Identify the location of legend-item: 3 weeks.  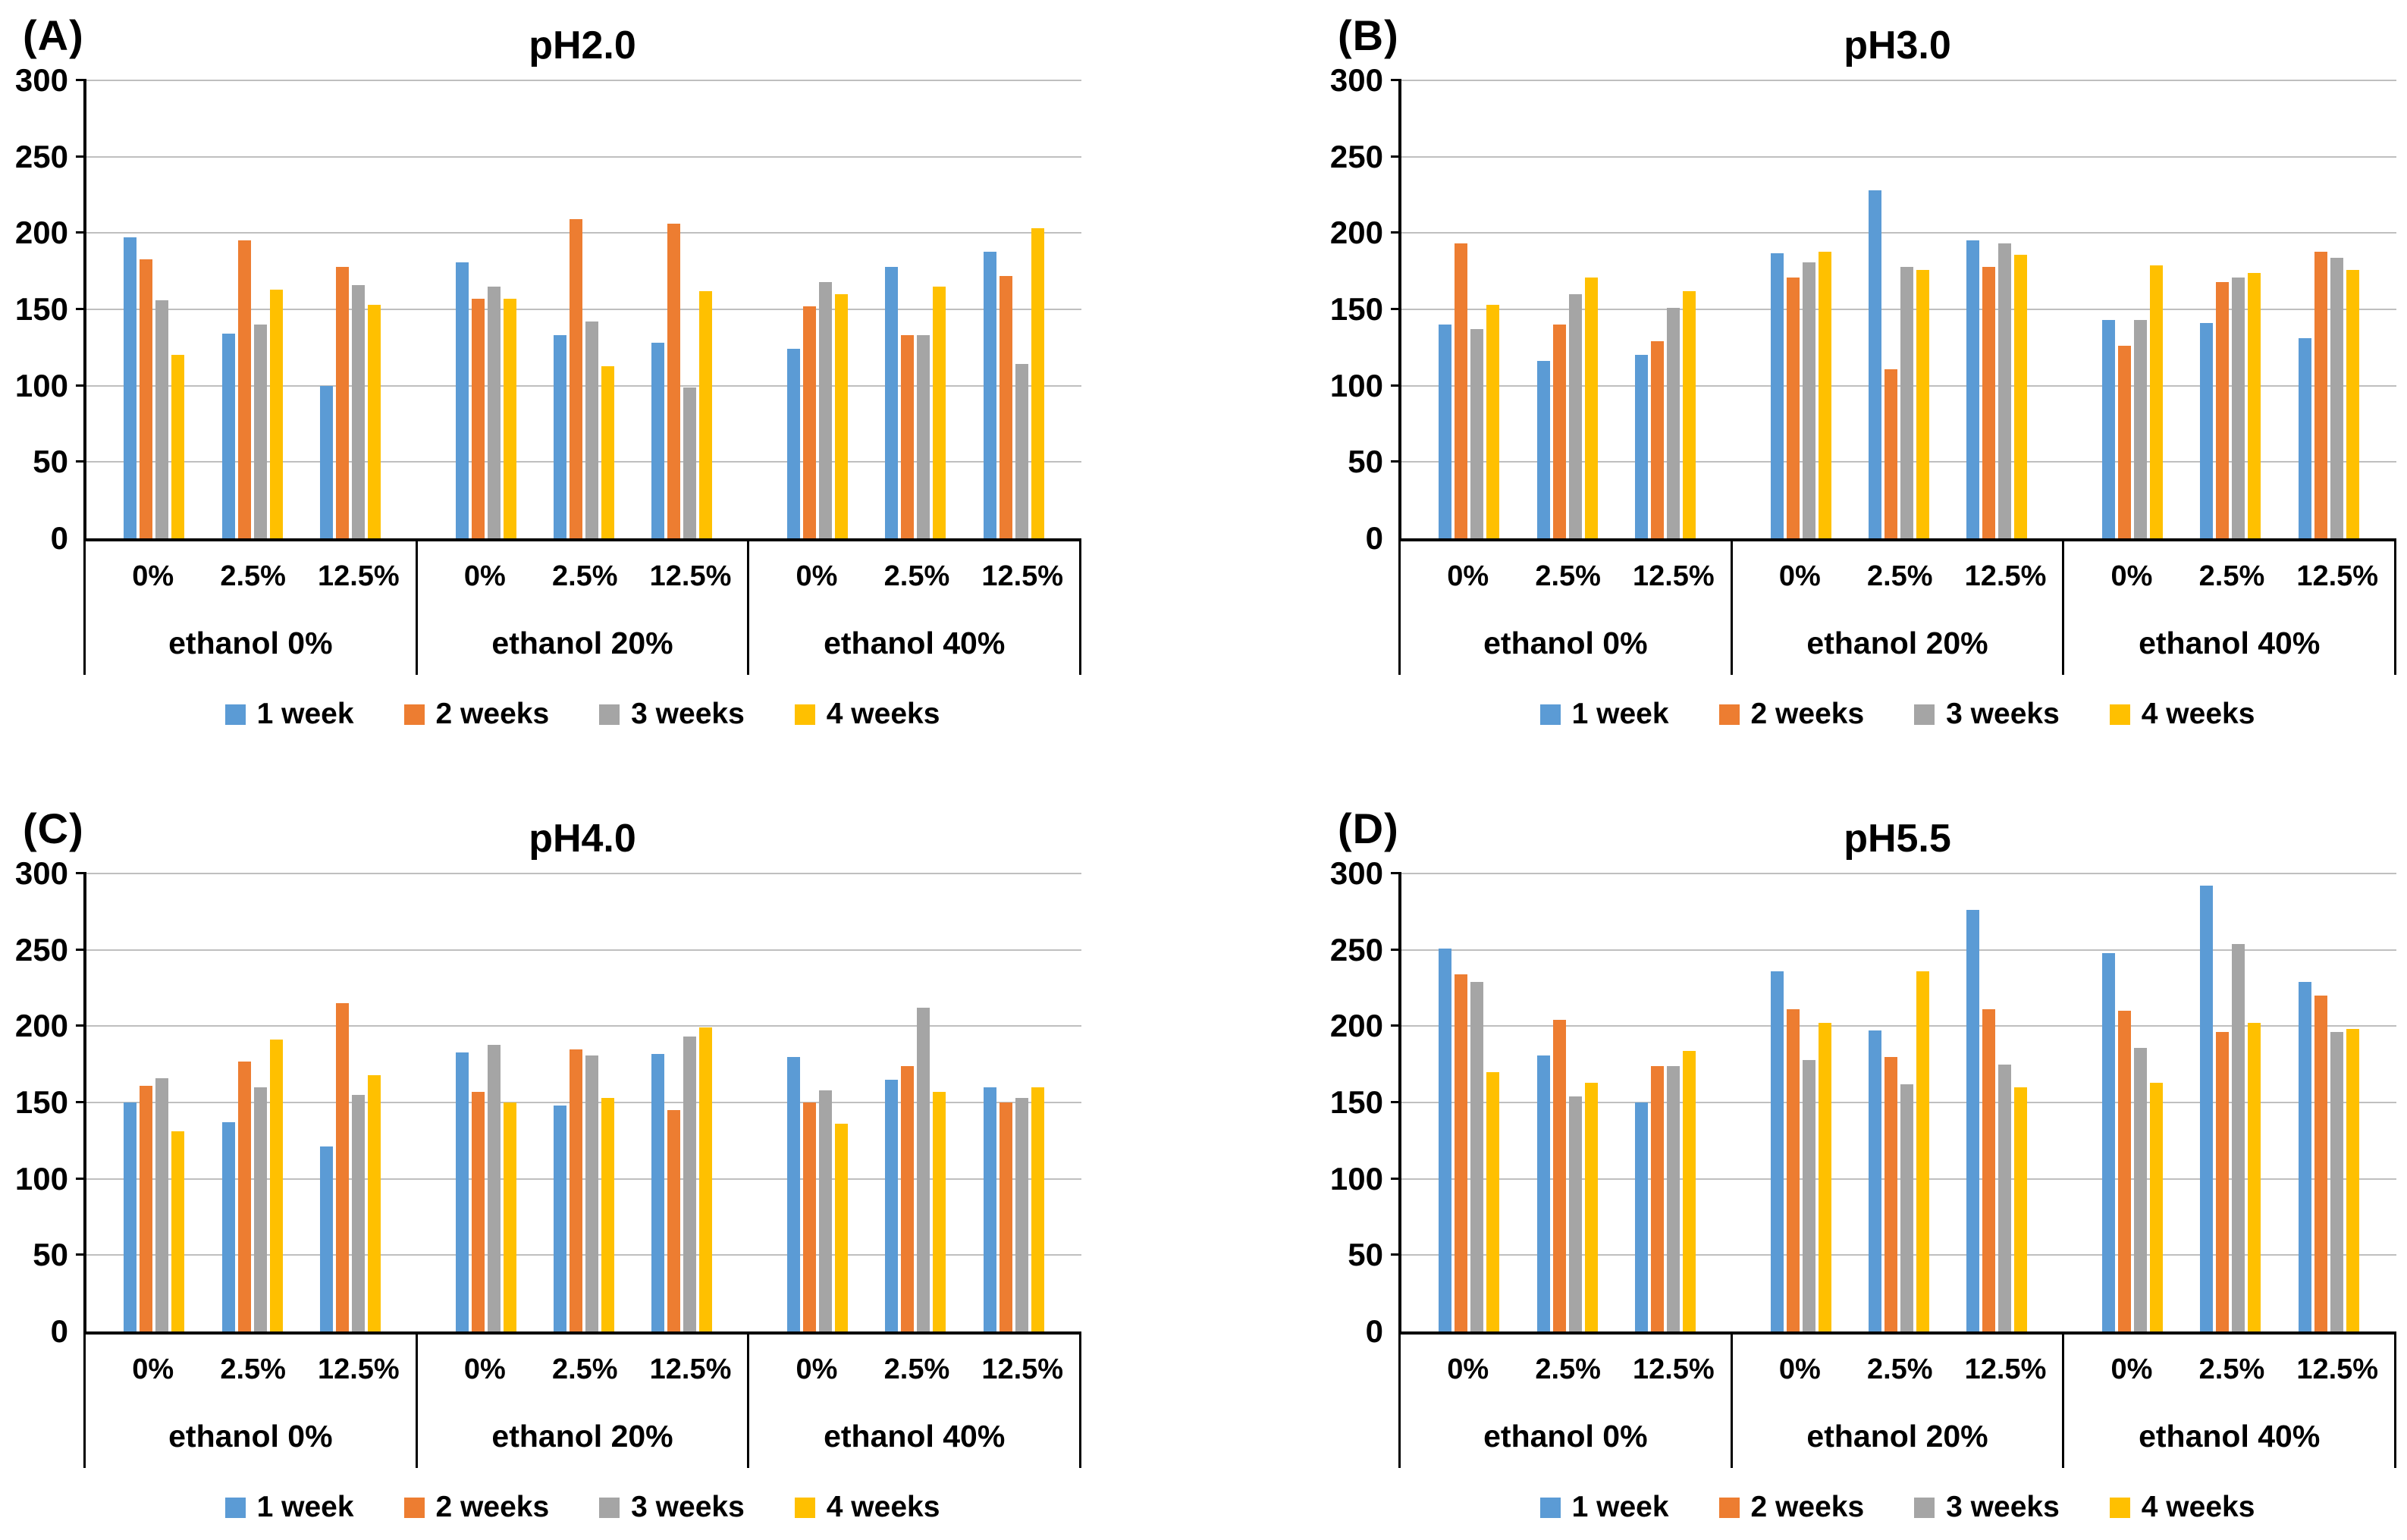
(1987, 1508).